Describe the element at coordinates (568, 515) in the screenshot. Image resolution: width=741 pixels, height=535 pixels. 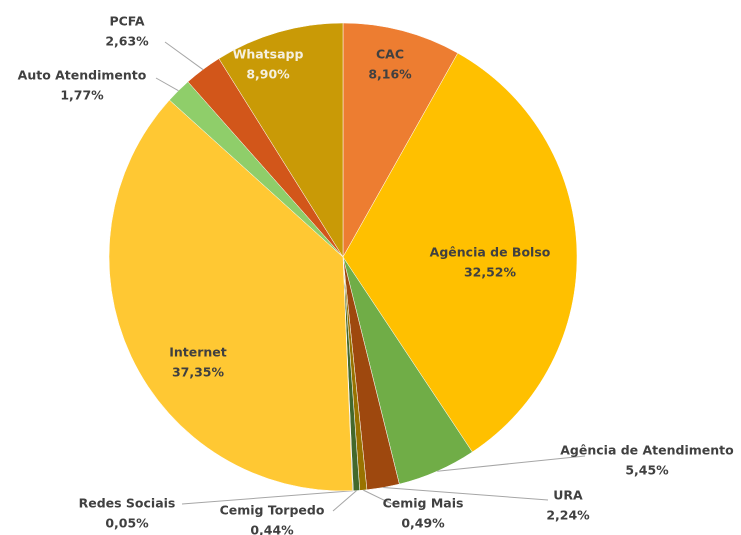
I see `slice-value-label: 2,24%` at that location.